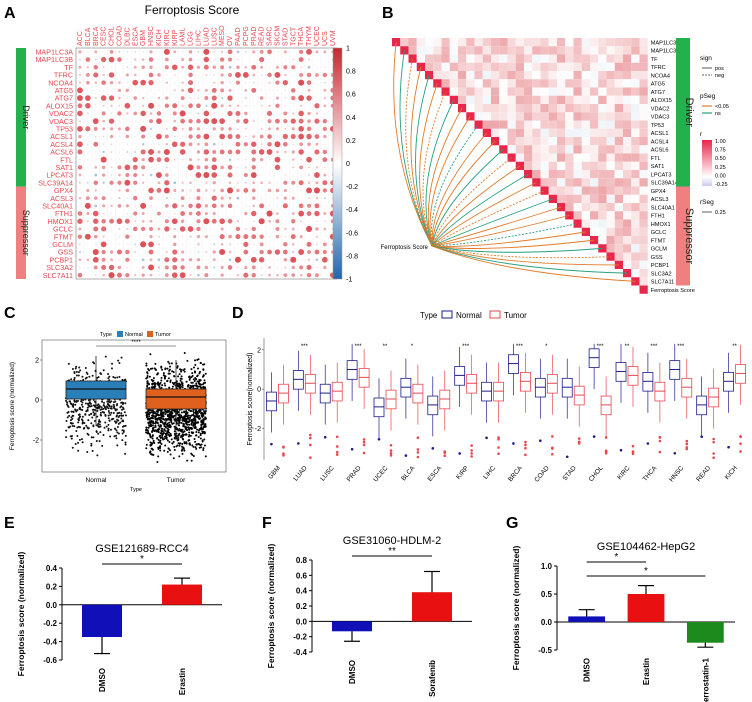 This screenshot has width=752, height=702. Describe the element at coordinates (127, 36) in the screenshot. I see `panel-a-column-label: DLBC` at that location.